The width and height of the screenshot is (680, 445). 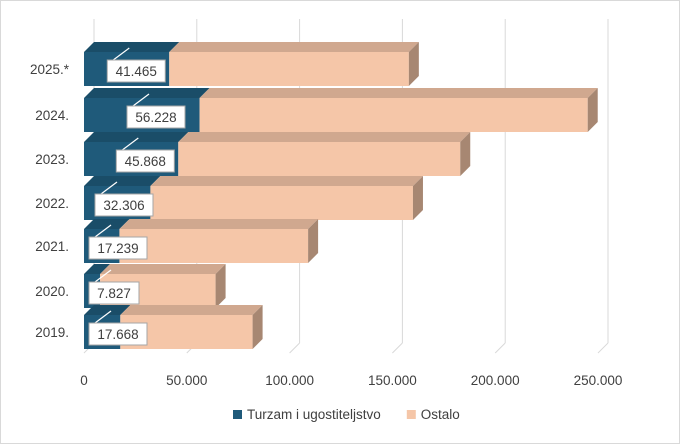 I want to click on bar-top-ostalo-2019, so click(x=191, y=310).